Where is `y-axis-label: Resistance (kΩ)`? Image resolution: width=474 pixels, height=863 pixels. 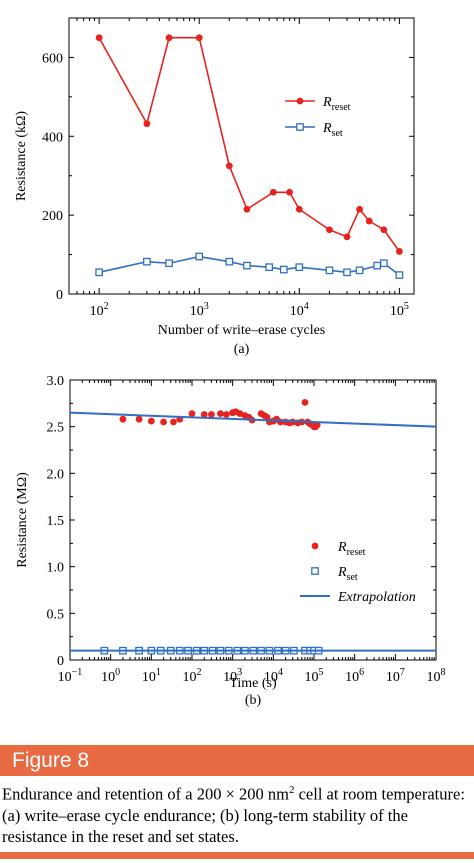 y-axis-label: Resistance (kΩ) is located at coordinates (21, 156).